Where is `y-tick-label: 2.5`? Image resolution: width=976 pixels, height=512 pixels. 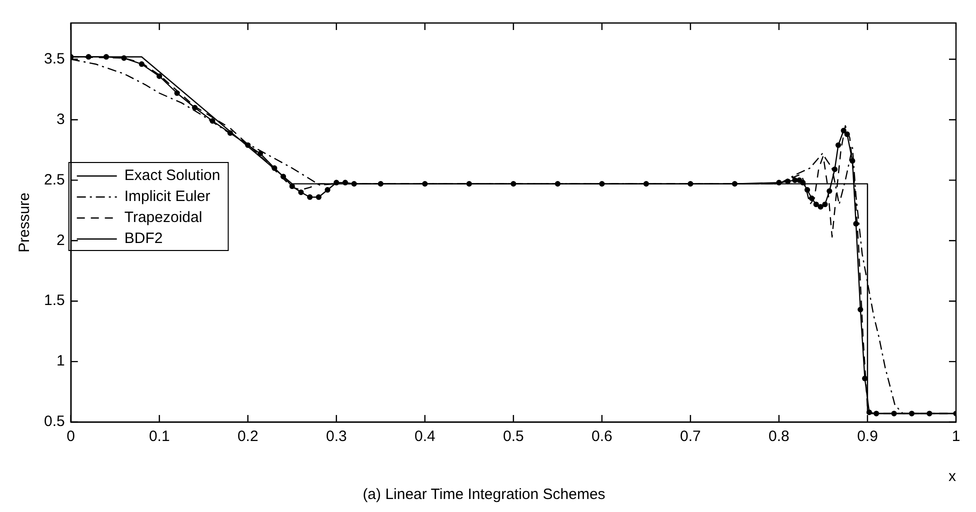 y-tick-label: 2.5 is located at coordinates (54, 179).